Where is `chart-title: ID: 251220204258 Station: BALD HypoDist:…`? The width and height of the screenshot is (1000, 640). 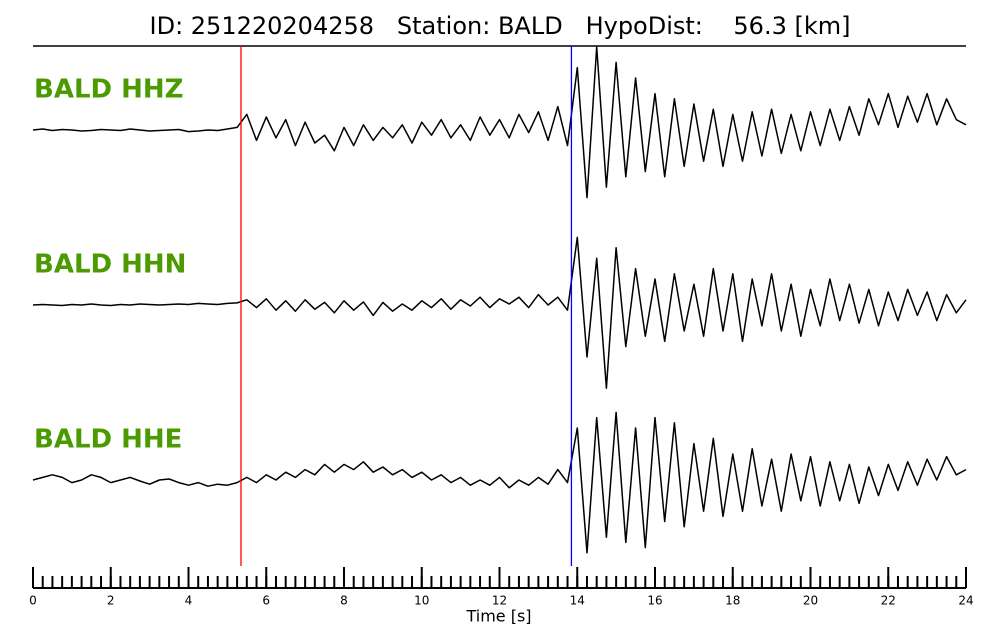 chart-title: ID: 251220204258 Station: BALD HypoDist:… is located at coordinates (500, 26).